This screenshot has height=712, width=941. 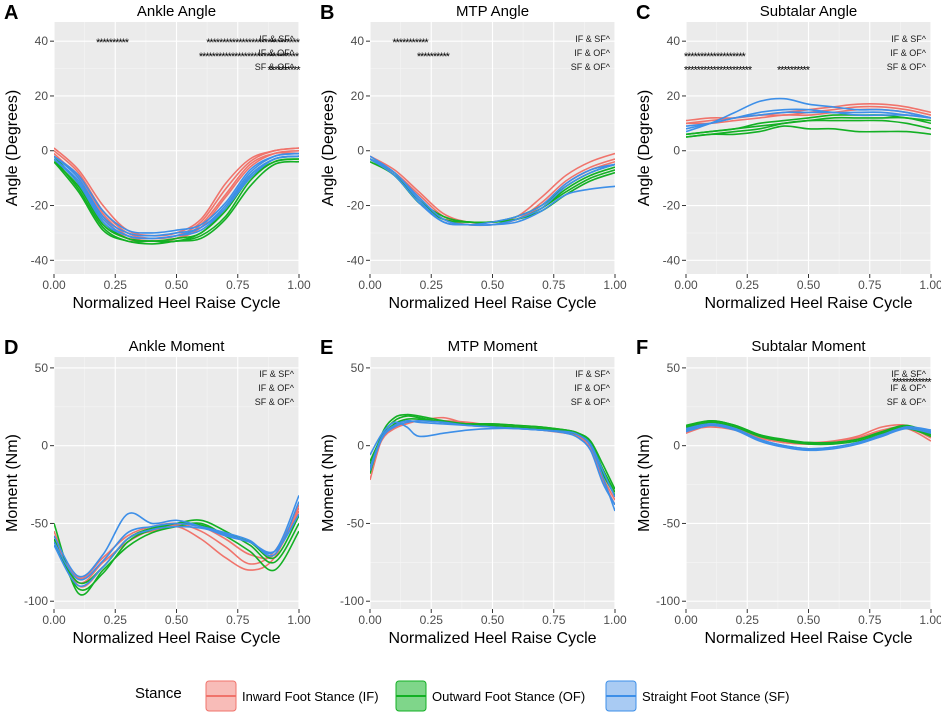 I want to click on y-tick-label: 20, so click(x=42, y=96).